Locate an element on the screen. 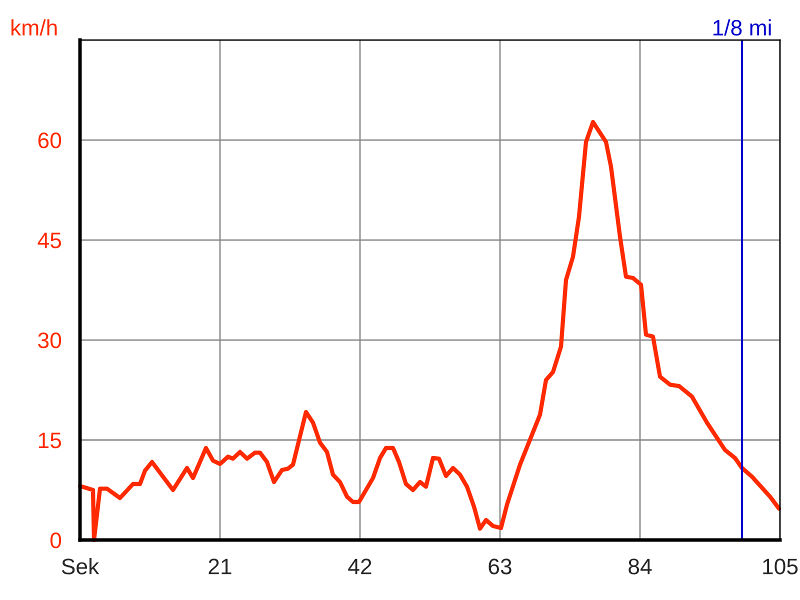 This screenshot has width=800, height=600. y-tick-label: 0 is located at coordinates (56, 540).